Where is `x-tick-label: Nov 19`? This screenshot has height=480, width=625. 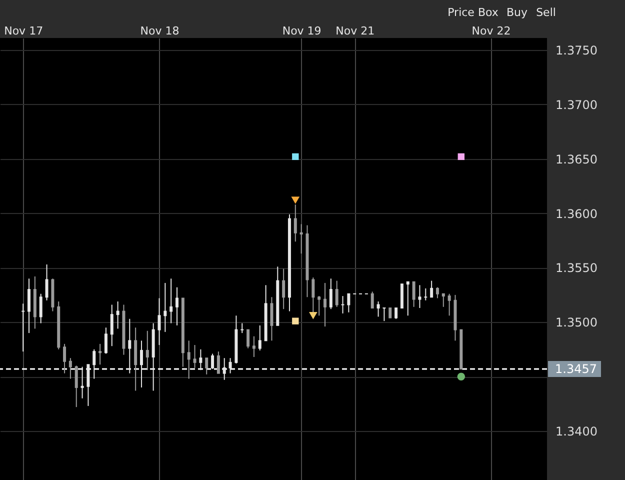 x-tick-label: Nov 19 is located at coordinates (302, 31).